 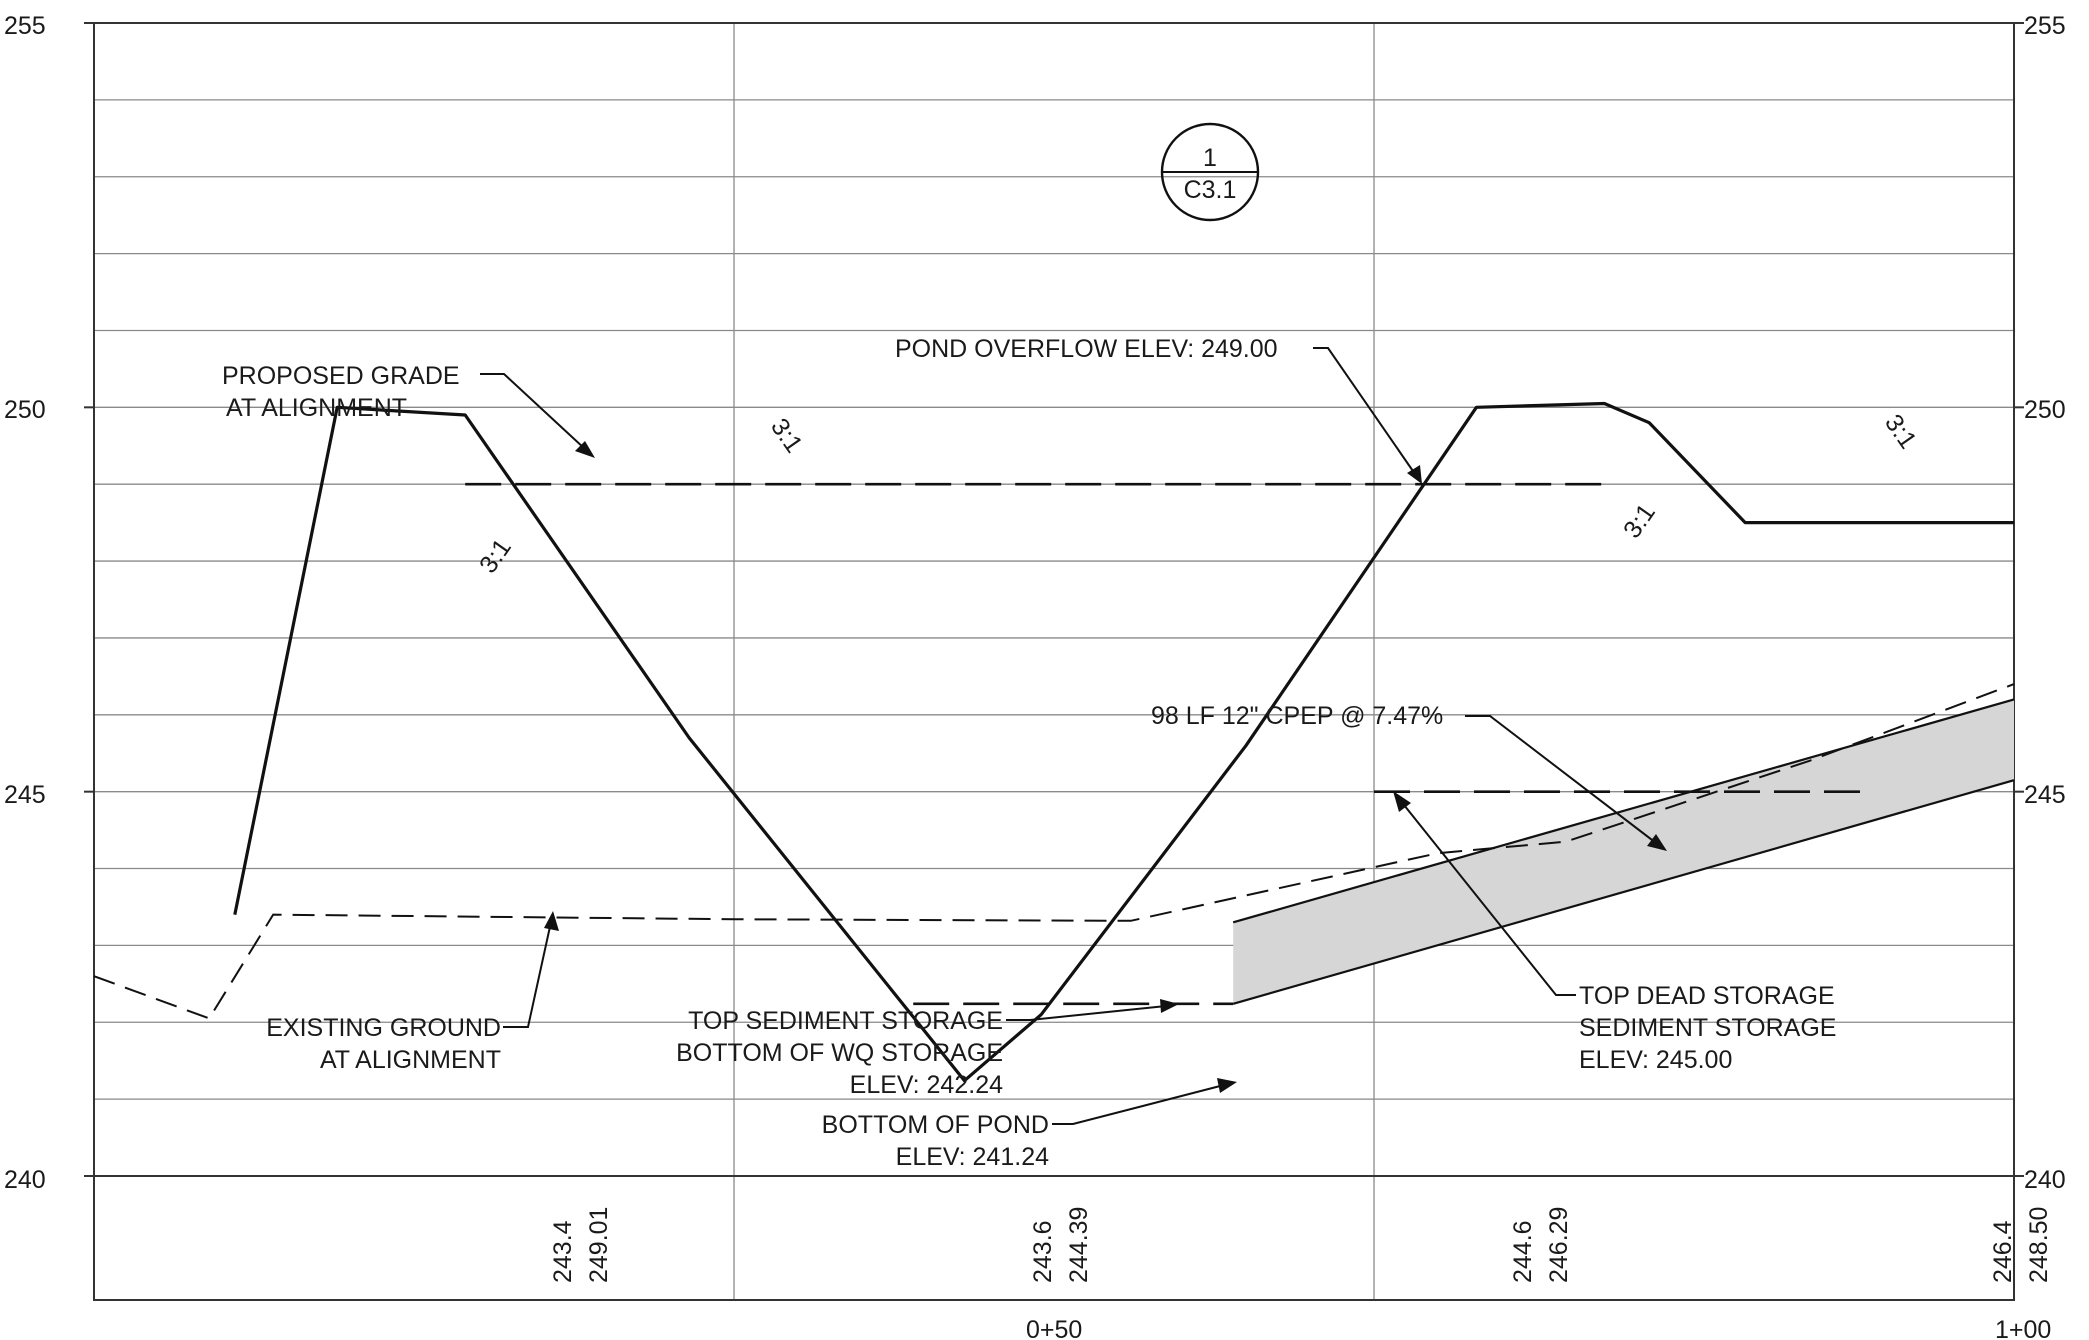 I want to click on arrow-proposed-grade, so click(x=585, y=449).